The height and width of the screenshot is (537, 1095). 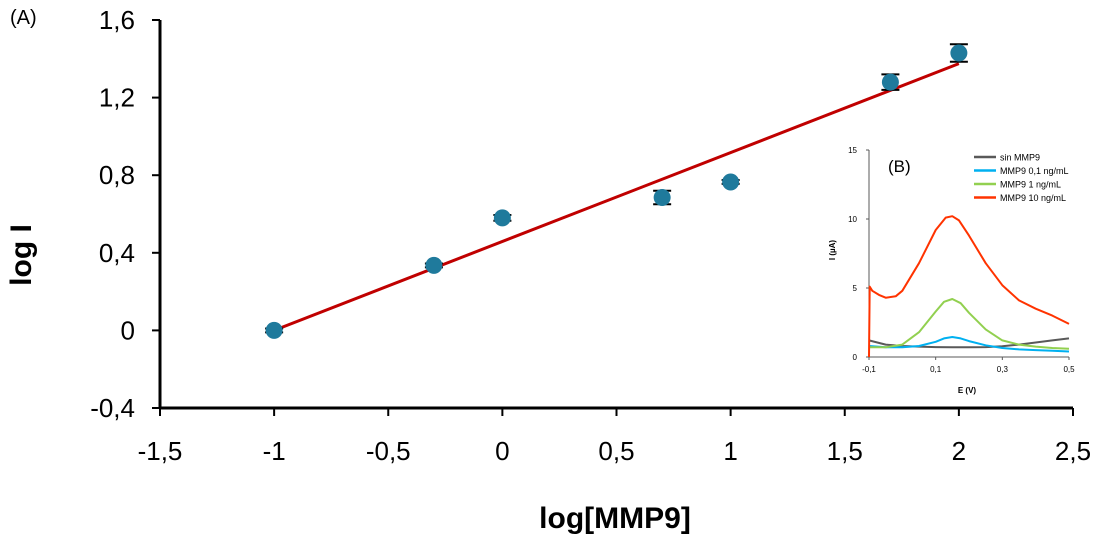 I want to click on inset-y-tick-label: 5, so click(x=855, y=288).